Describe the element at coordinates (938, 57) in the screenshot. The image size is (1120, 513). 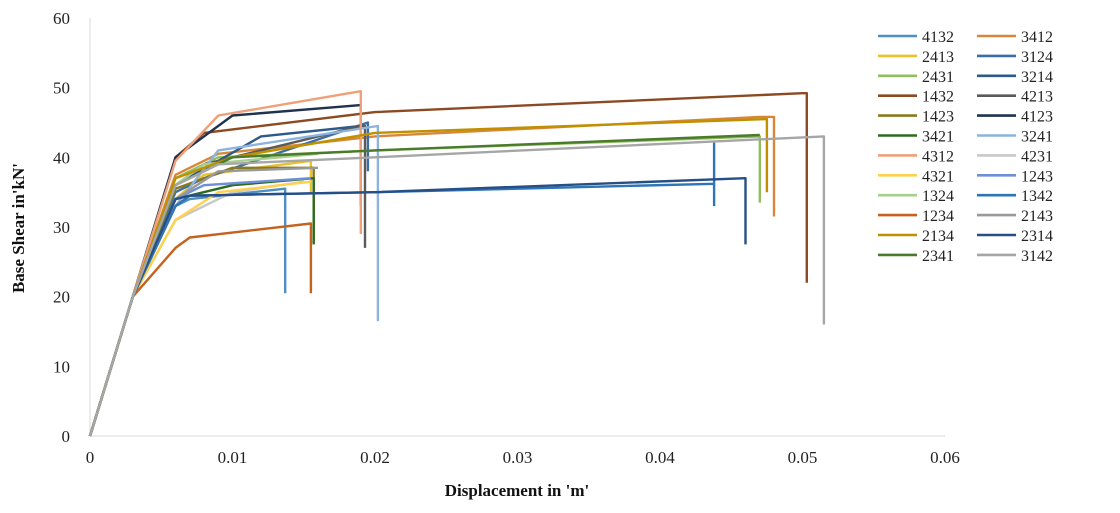
I see `legend-label: 2413` at that location.